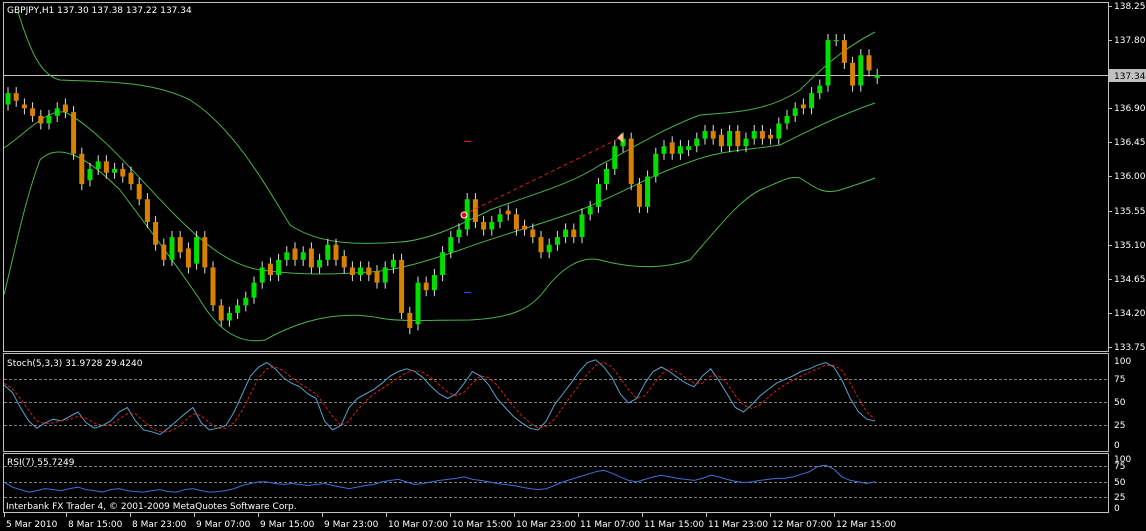  I want to click on stoch-main-line, so click(439, 397).